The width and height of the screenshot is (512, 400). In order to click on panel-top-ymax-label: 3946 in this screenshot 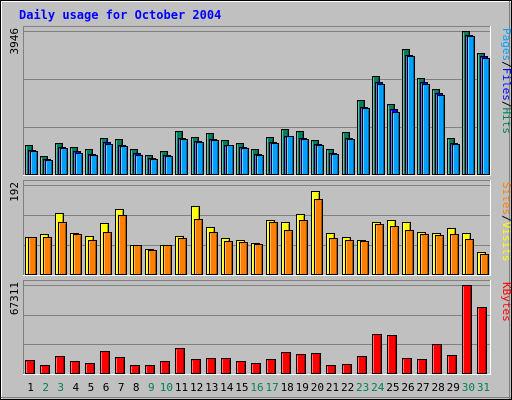, I will do `click(14, 41)`.